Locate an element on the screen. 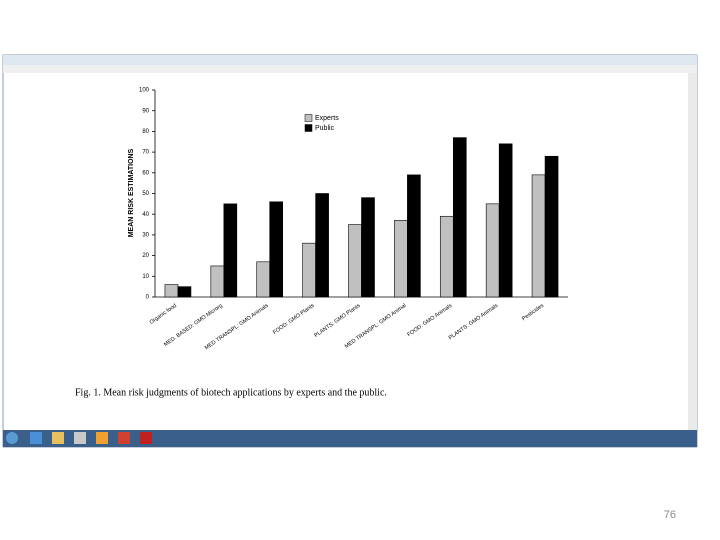  scrollbar is located at coordinates (692, 251).